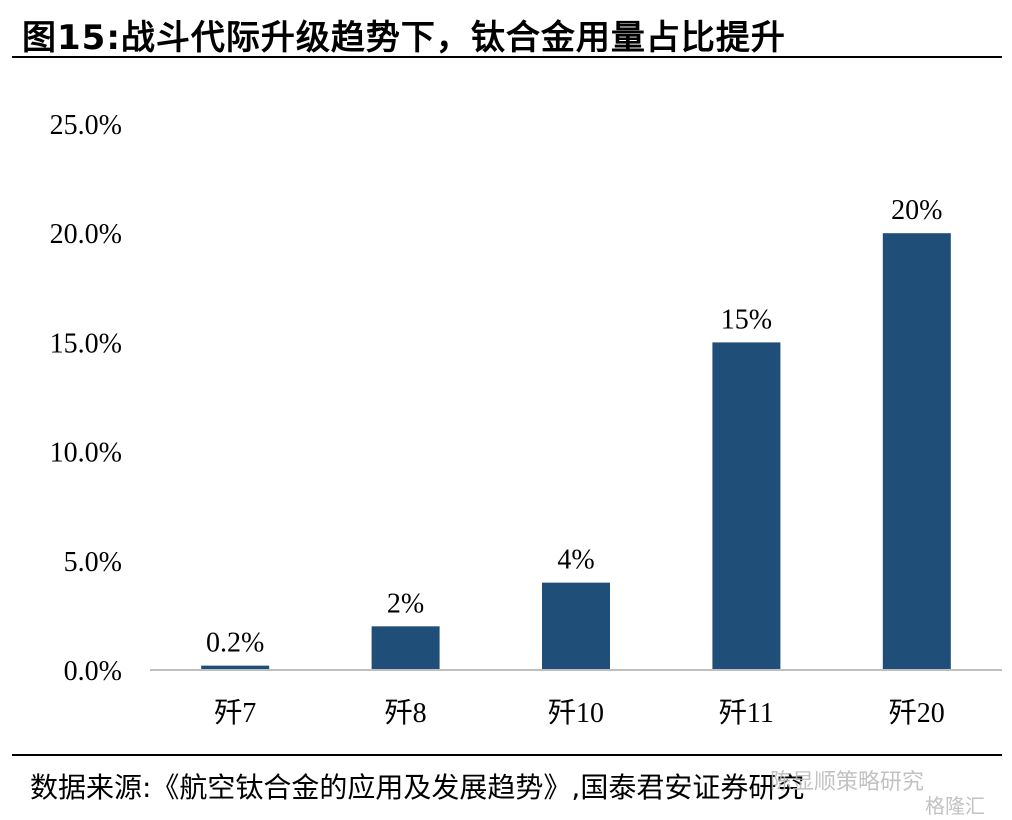  Describe the element at coordinates (86, 234) in the screenshot. I see `y-tick-label: 20.0%` at that location.